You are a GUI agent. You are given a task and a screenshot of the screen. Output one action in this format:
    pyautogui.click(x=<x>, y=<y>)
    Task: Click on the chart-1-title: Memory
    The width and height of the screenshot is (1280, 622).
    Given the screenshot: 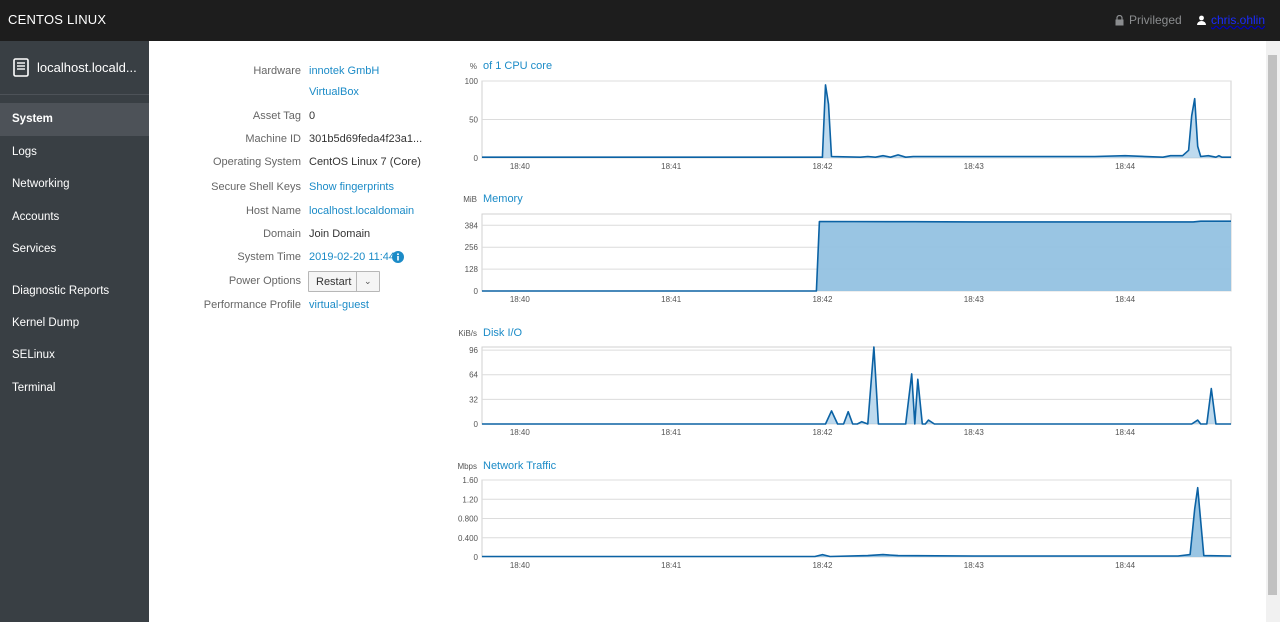 What is the action you would take?
    pyautogui.click(x=503, y=199)
    